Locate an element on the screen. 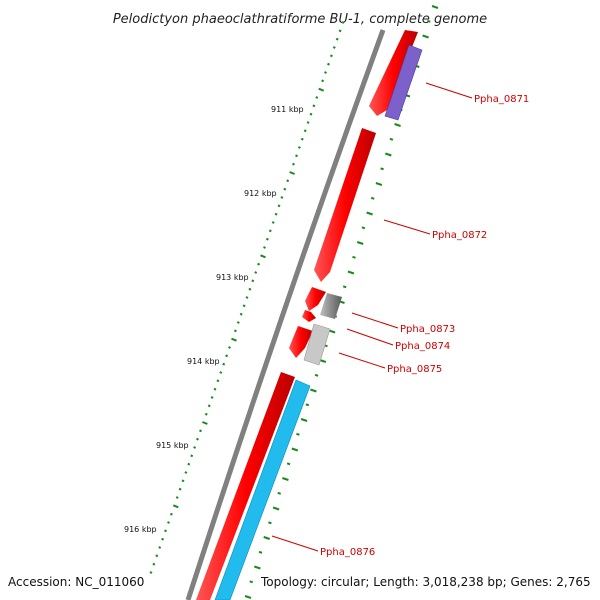 The image size is (600, 600). gene-label-ppha-0871: Ppha_0871 is located at coordinates (501, 99).